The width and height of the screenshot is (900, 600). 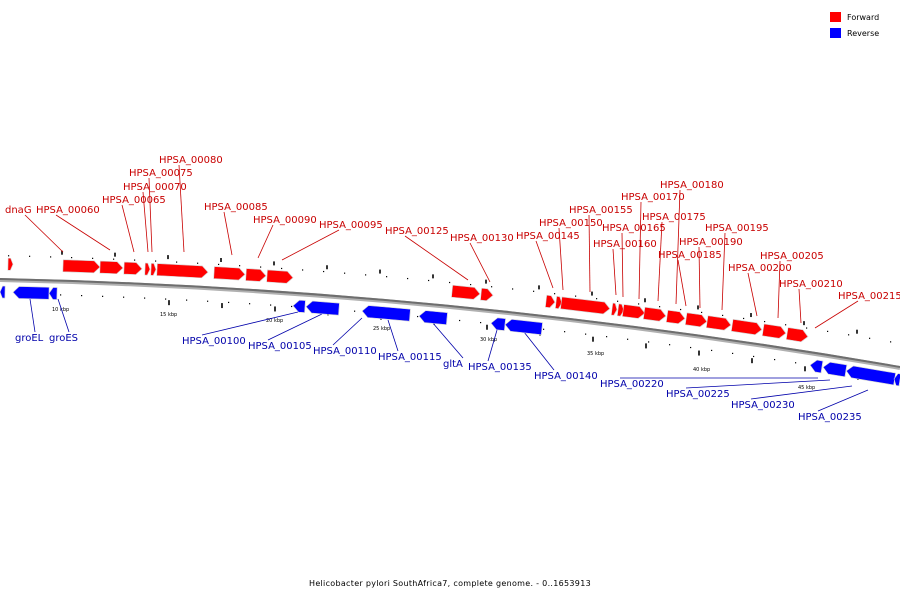 What do you see at coordinates (711, 242) in the screenshot?
I see `forward-gene-label: HPSA_00190` at bounding box center [711, 242].